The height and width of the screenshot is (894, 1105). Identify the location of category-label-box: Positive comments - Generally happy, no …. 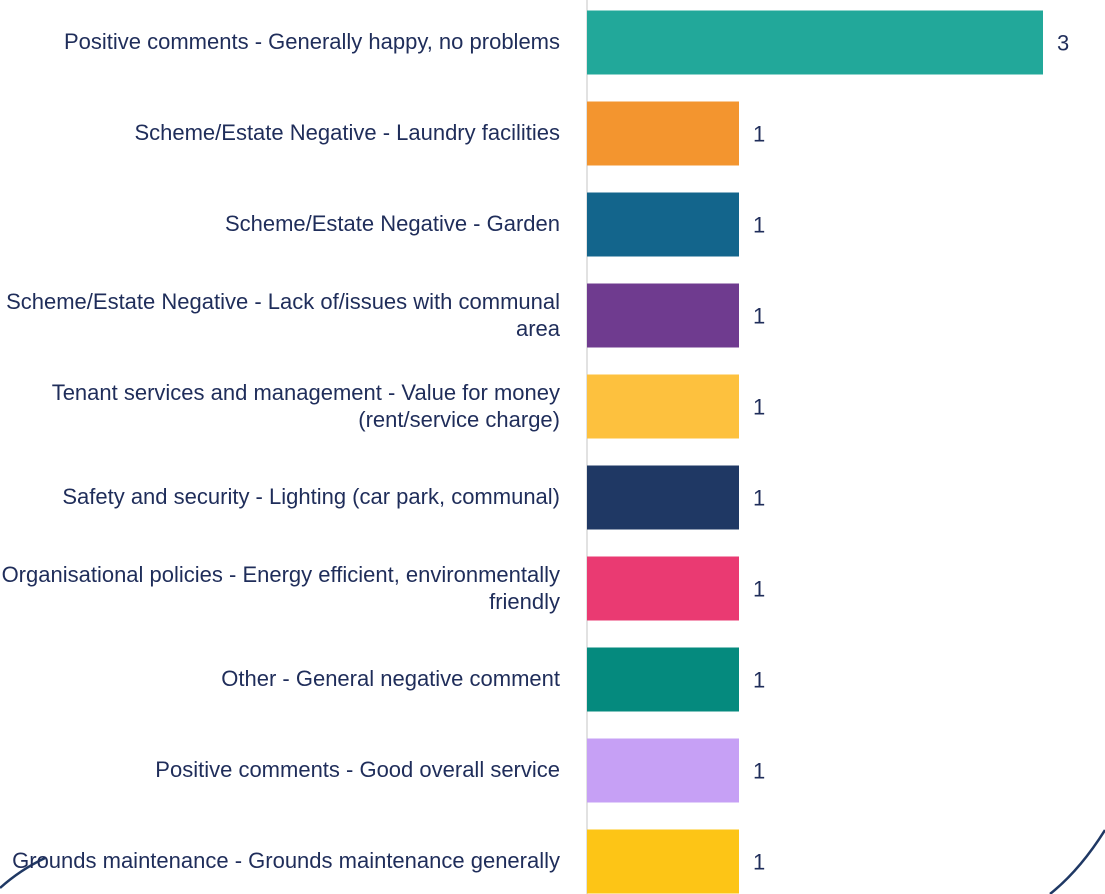
(280, 44).